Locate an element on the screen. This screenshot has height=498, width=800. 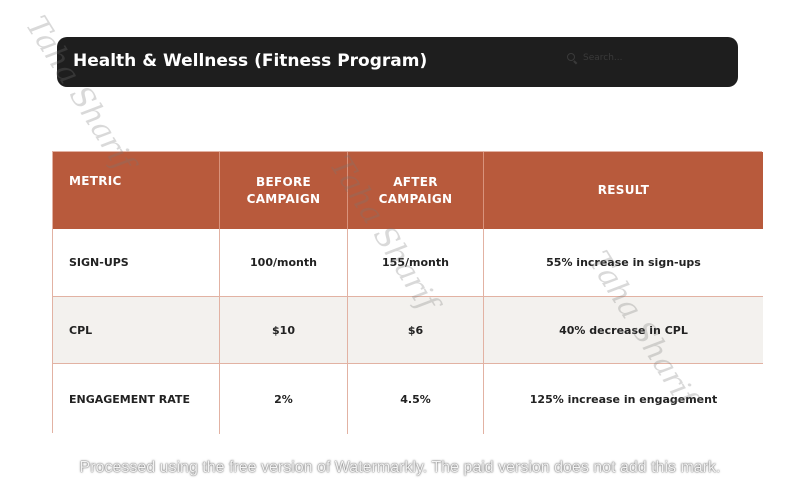
page-title: Health & Wellness (Fitness Program) is located at coordinates (250, 61).